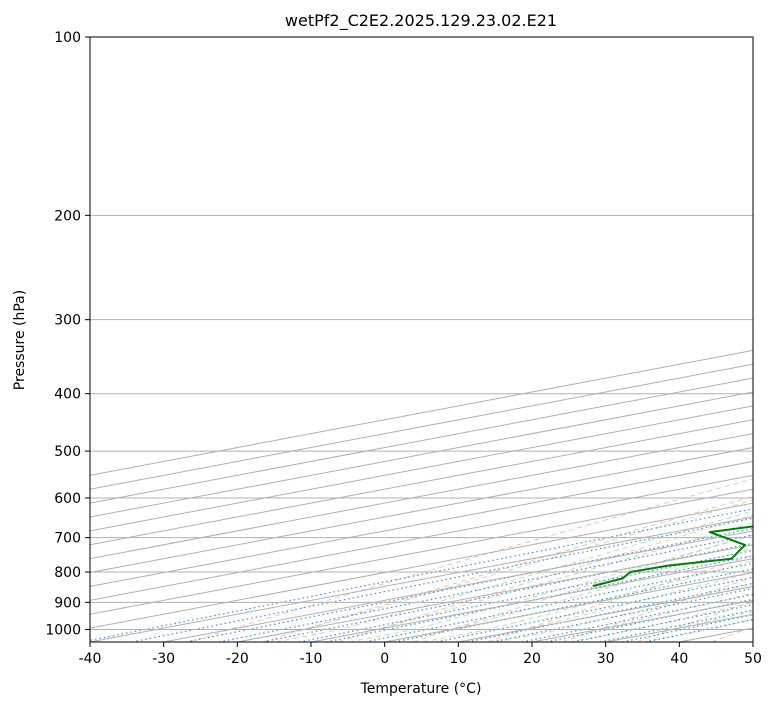 The width and height of the screenshot is (775, 708). What do you see at coordinates (384, 659) in the screenshot?
I see `x-tick-label: 0` at bounding box center [384, 659].